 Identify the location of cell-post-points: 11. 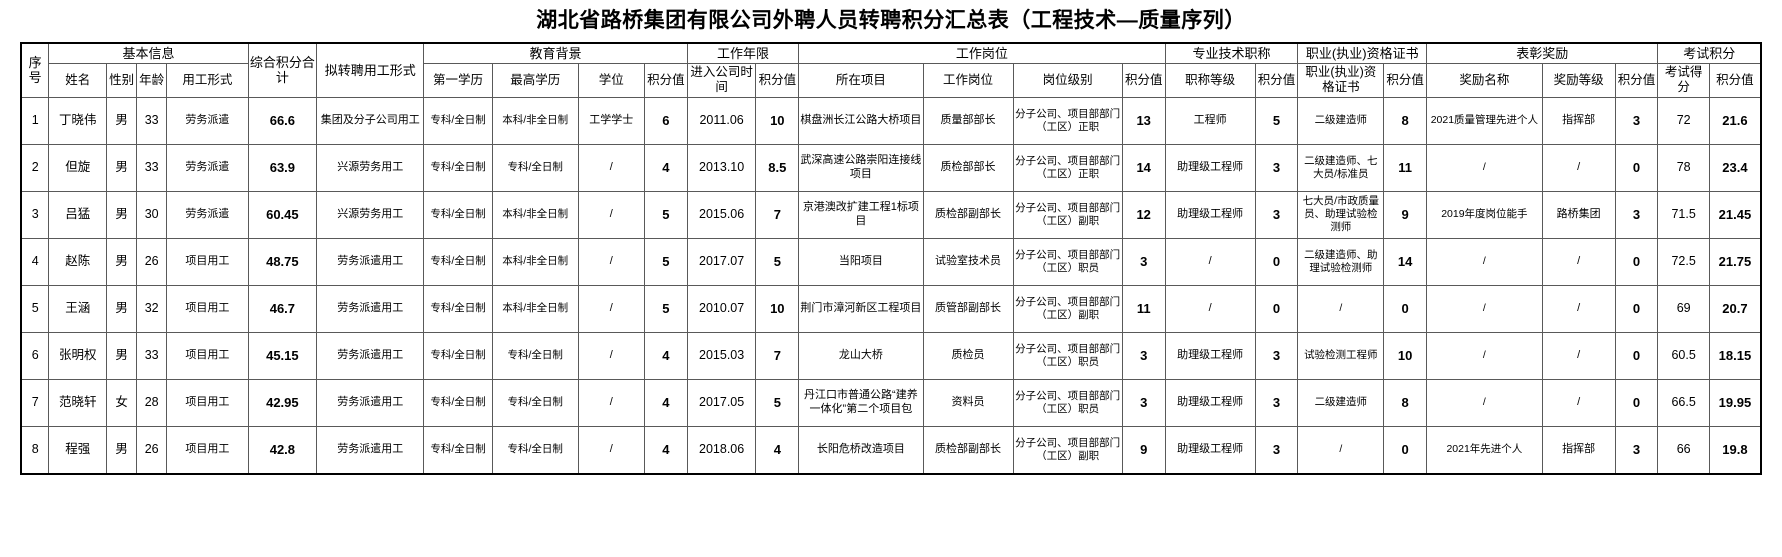
(1143, 308).